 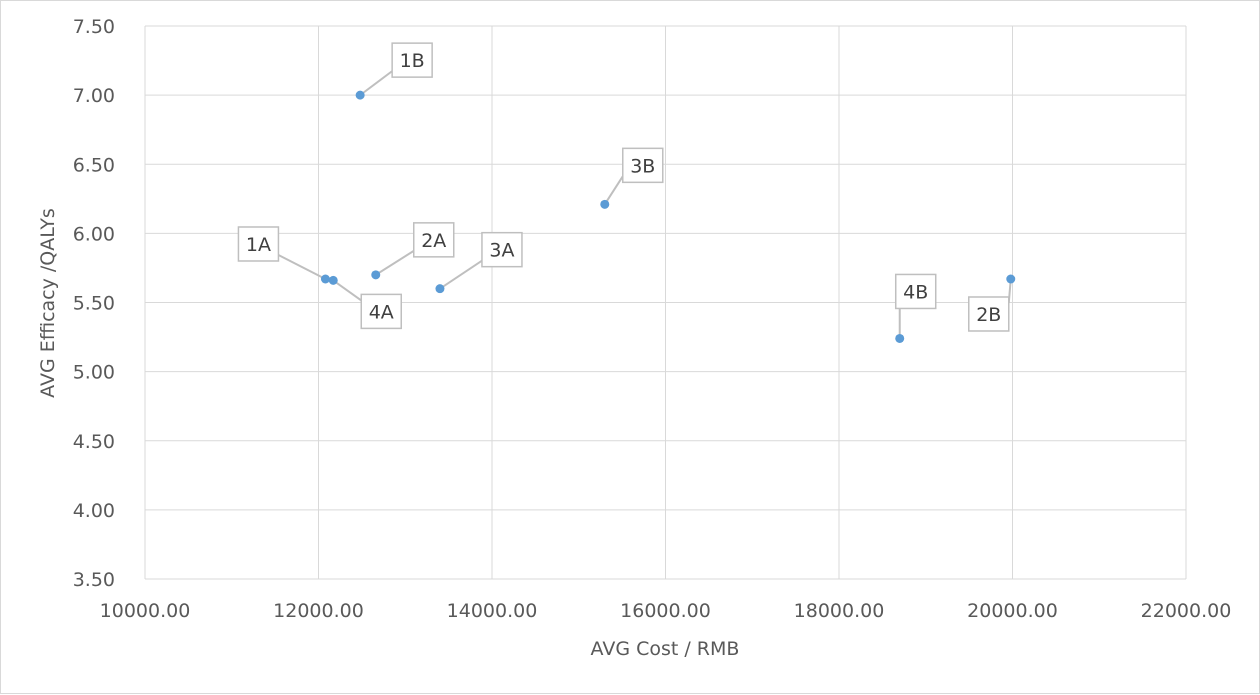 I want to click on point-label-2b: 2B, so click(x=988, y=315).